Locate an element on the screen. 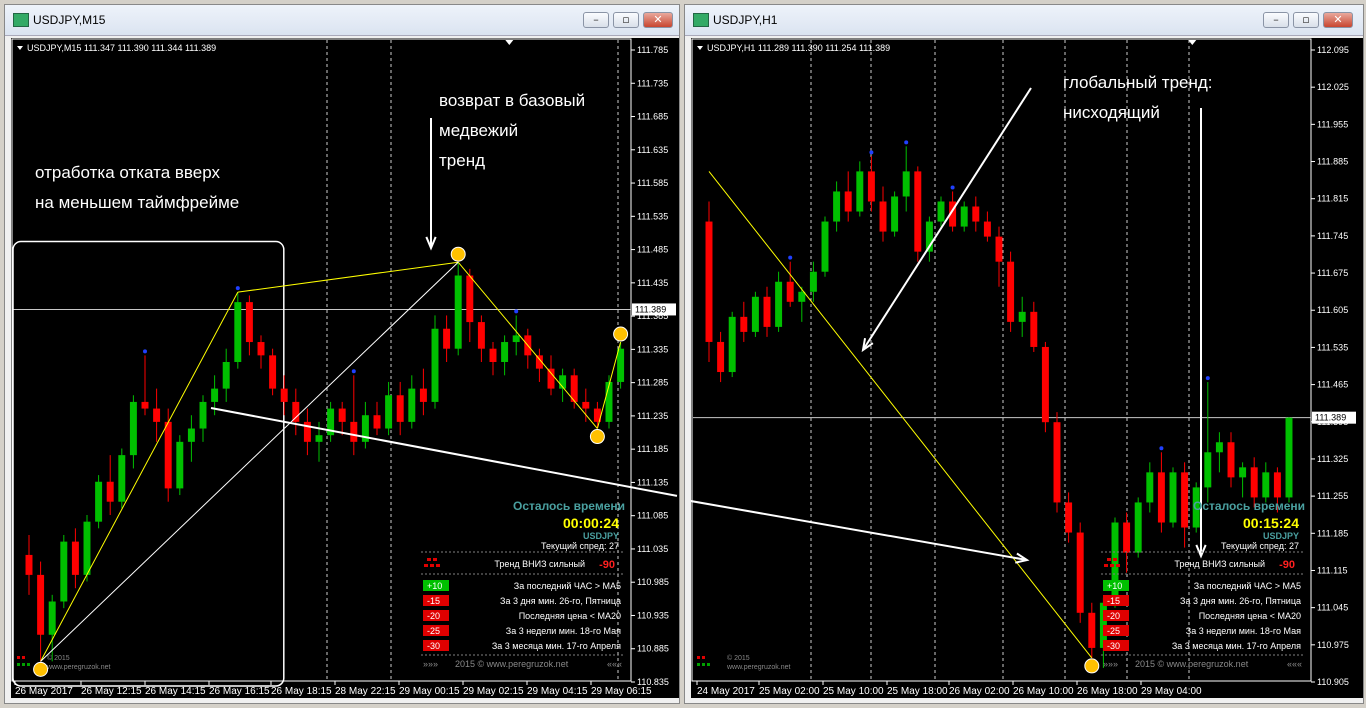 Image resolution: width=1366 pixels, height=708 pixels. y-tick-label: 111.085 is located at coordinates (652, 516).